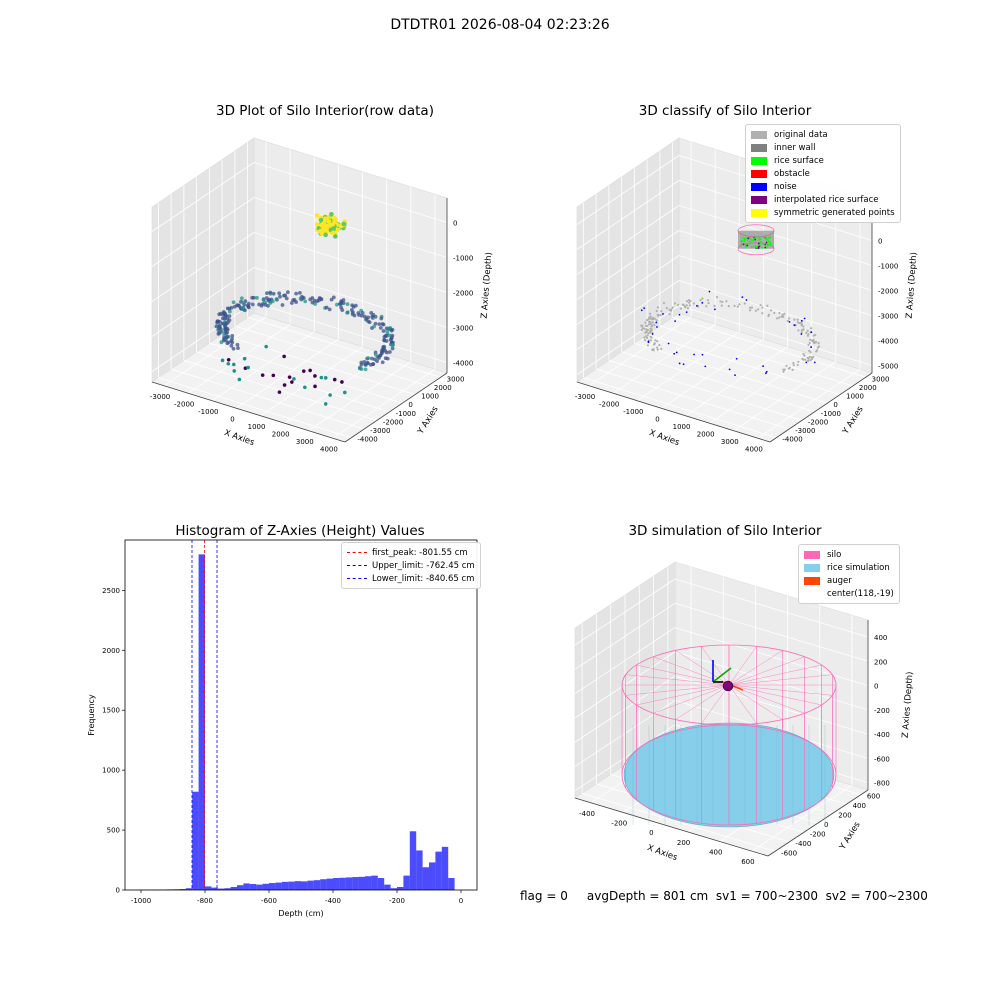 The width and height of the screenshot is (1000, 1000). Describe the element at coordinates (823, 134) in the screenshot. I see `legend-item: original data` at that location.